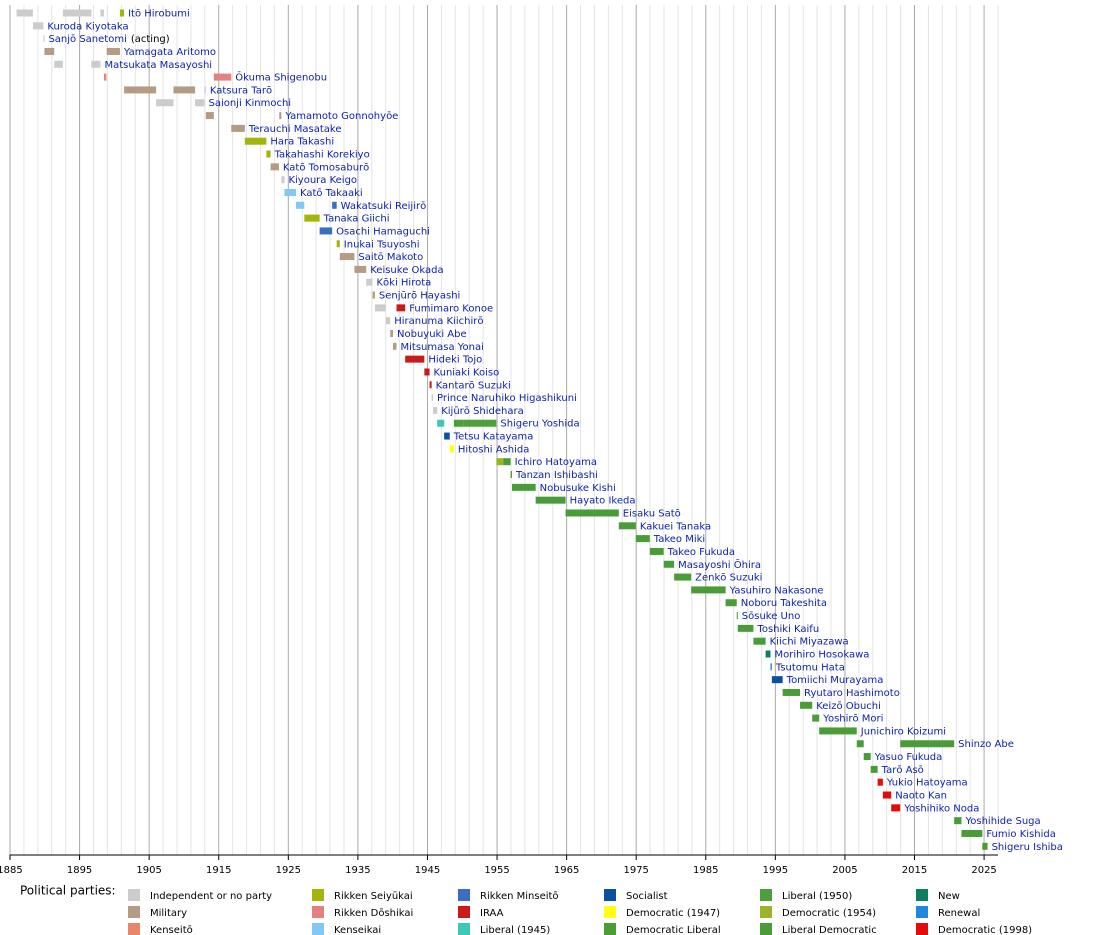  What do you see at coordinates (249, 103) in the screenshot?
I see `pm-name: Saionji Kinmochi` at bounding box center [249, 103].